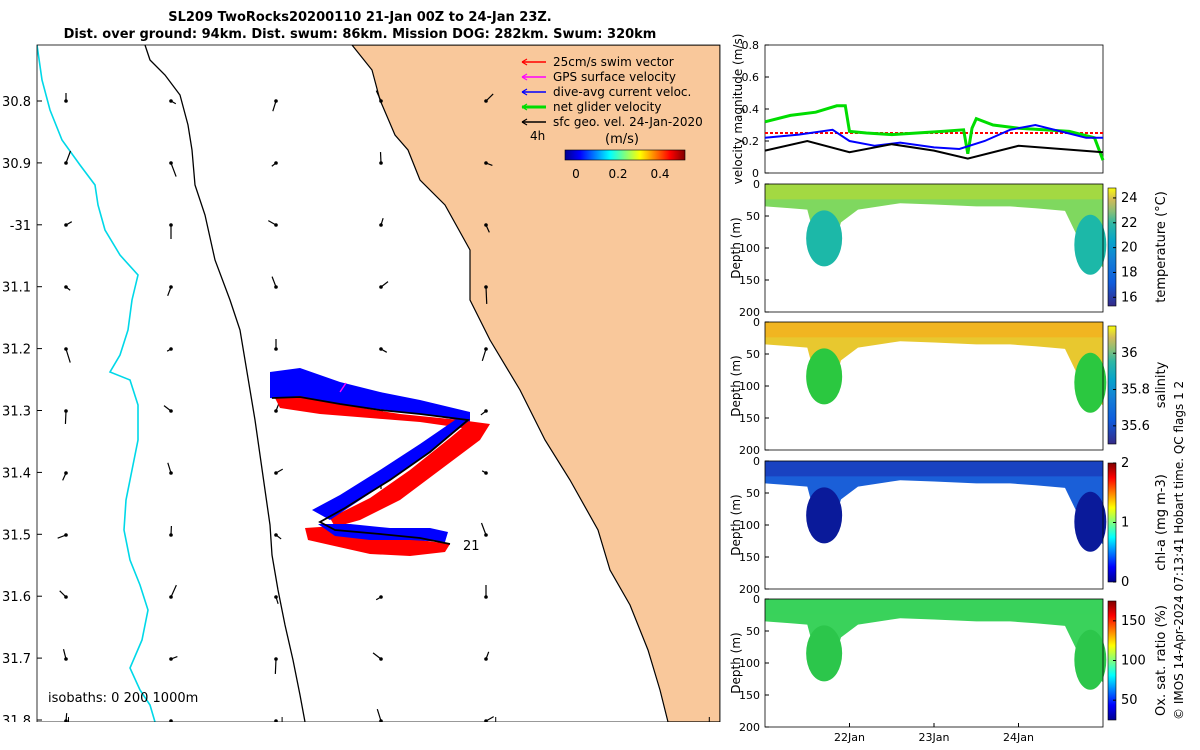 This screenshot has height=750, width=1200. What do you see at coordinates (751, 109) in the screenshot?
I see `velocity-y-tick-label: 0.4` at bounding box center [751, 109].